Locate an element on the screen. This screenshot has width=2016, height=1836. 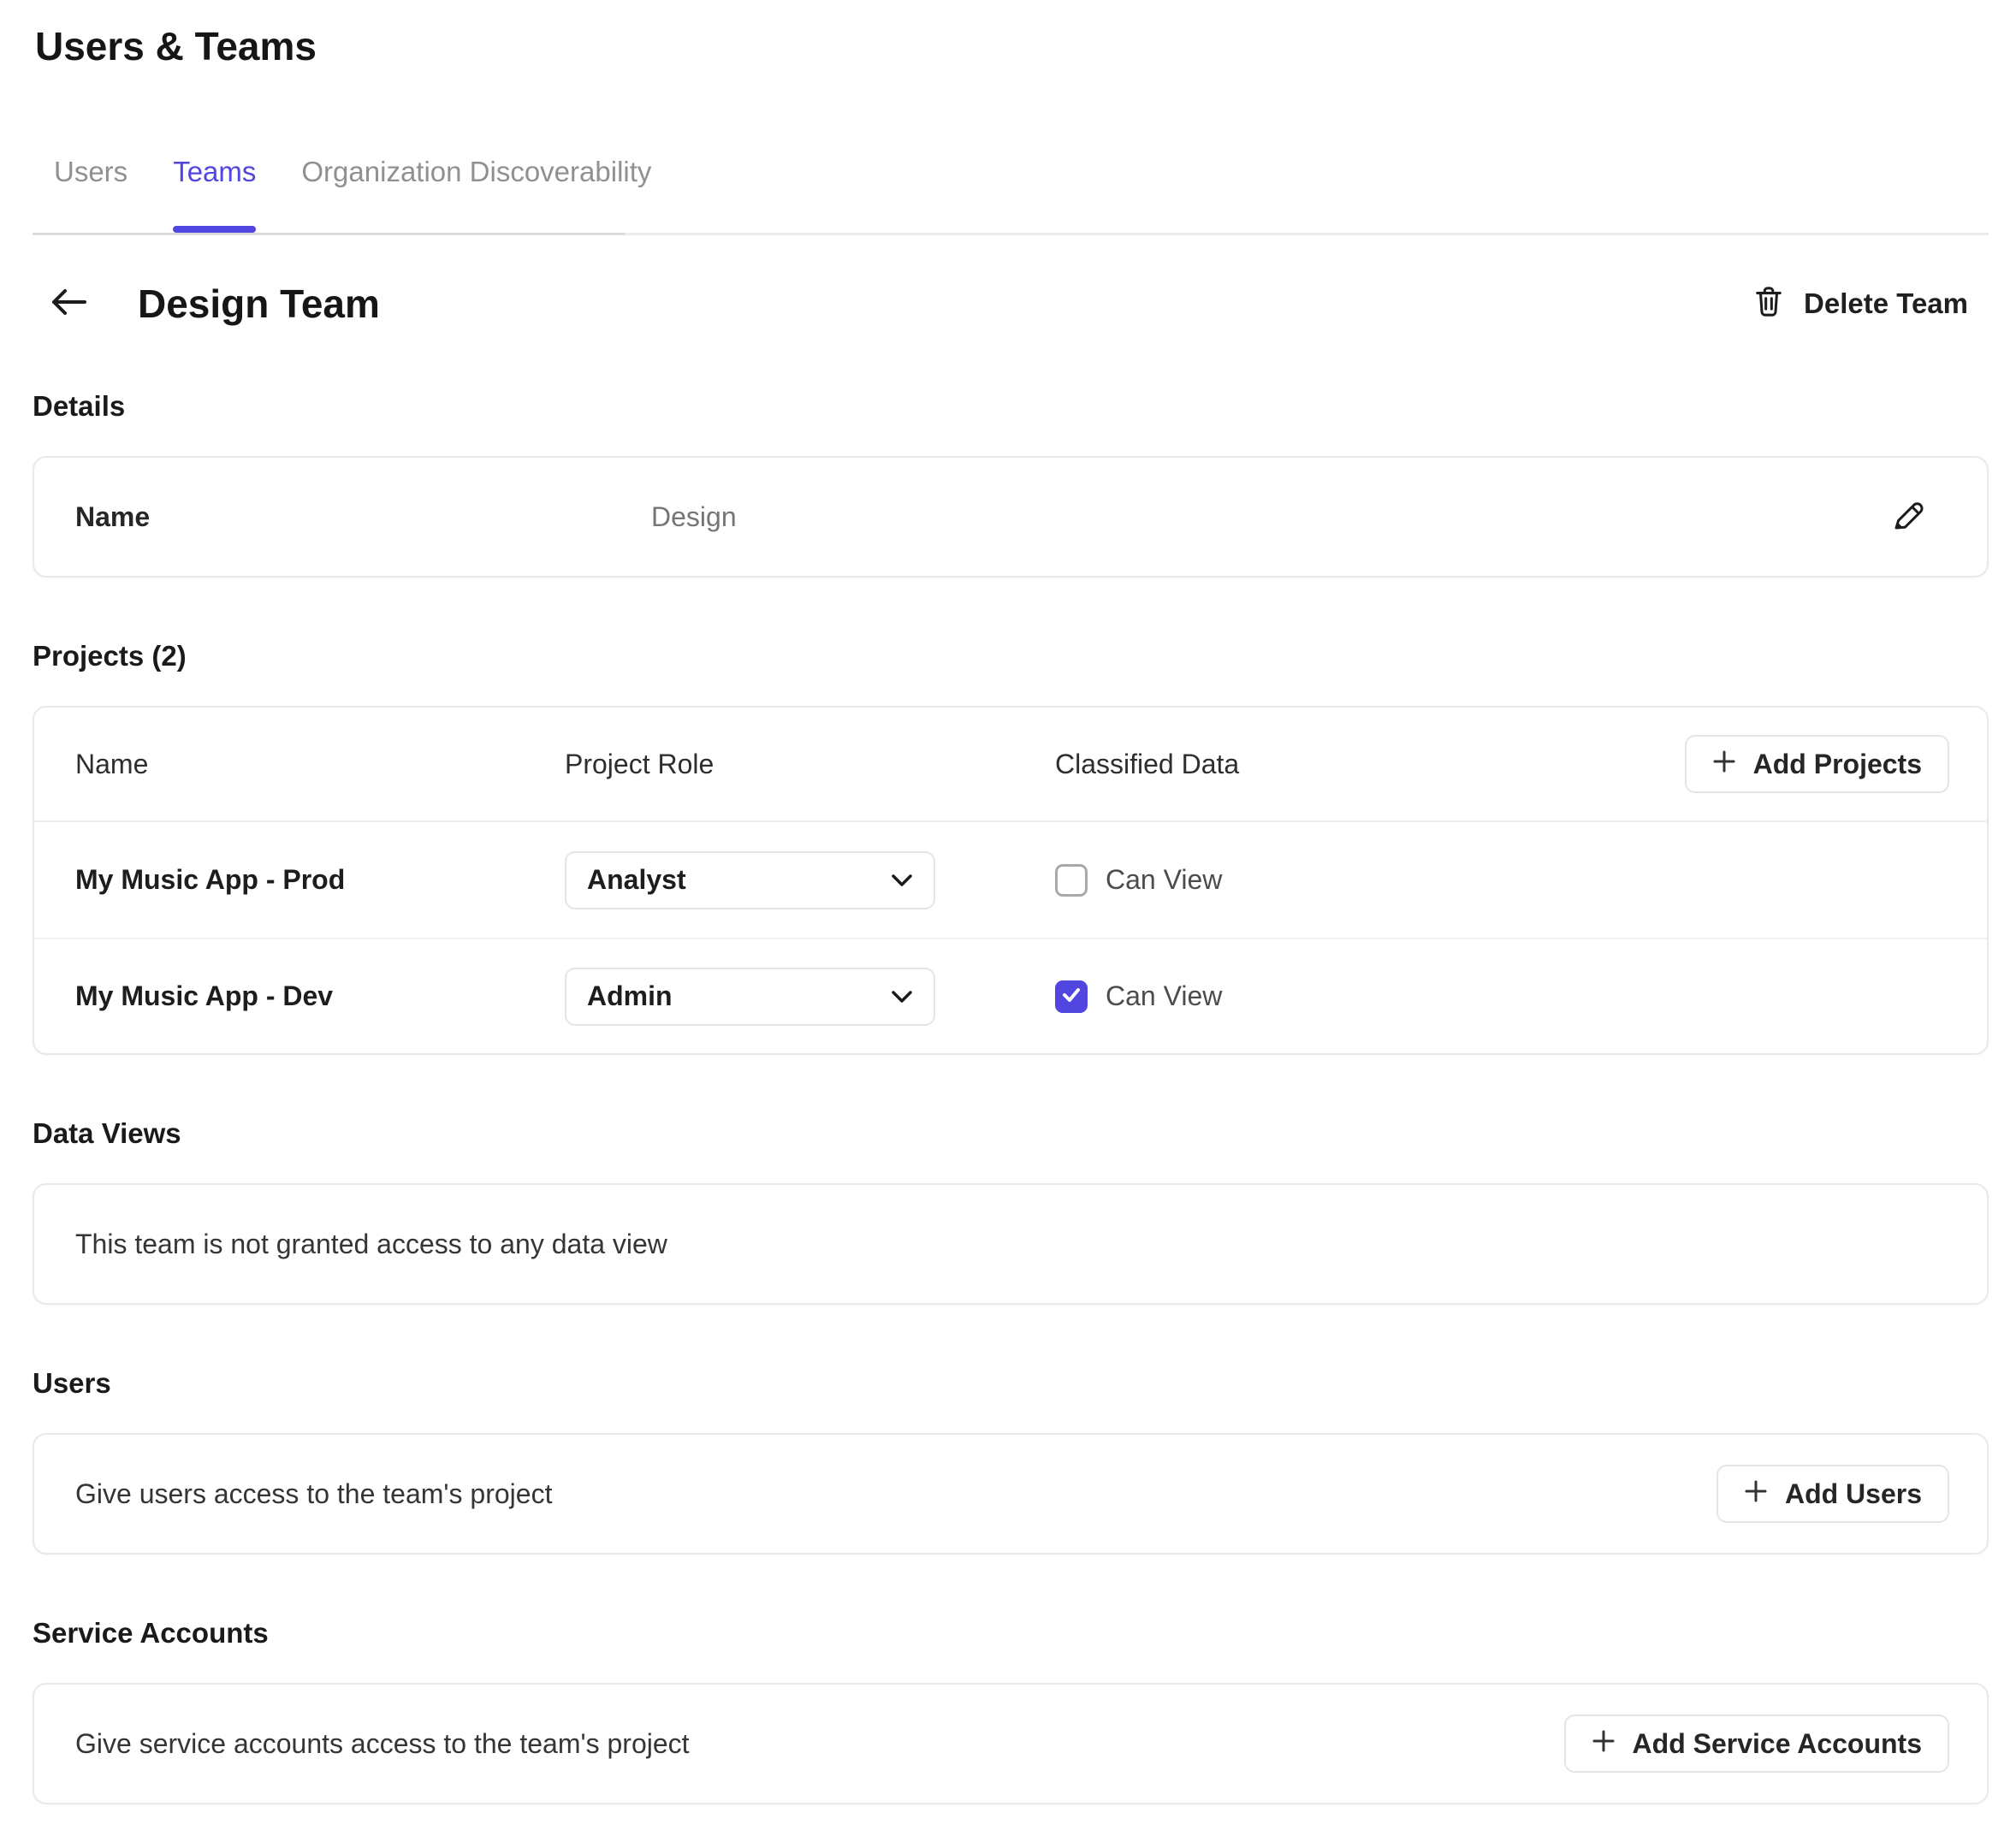
back-arrow-icon is located at coordinates (68, 304).